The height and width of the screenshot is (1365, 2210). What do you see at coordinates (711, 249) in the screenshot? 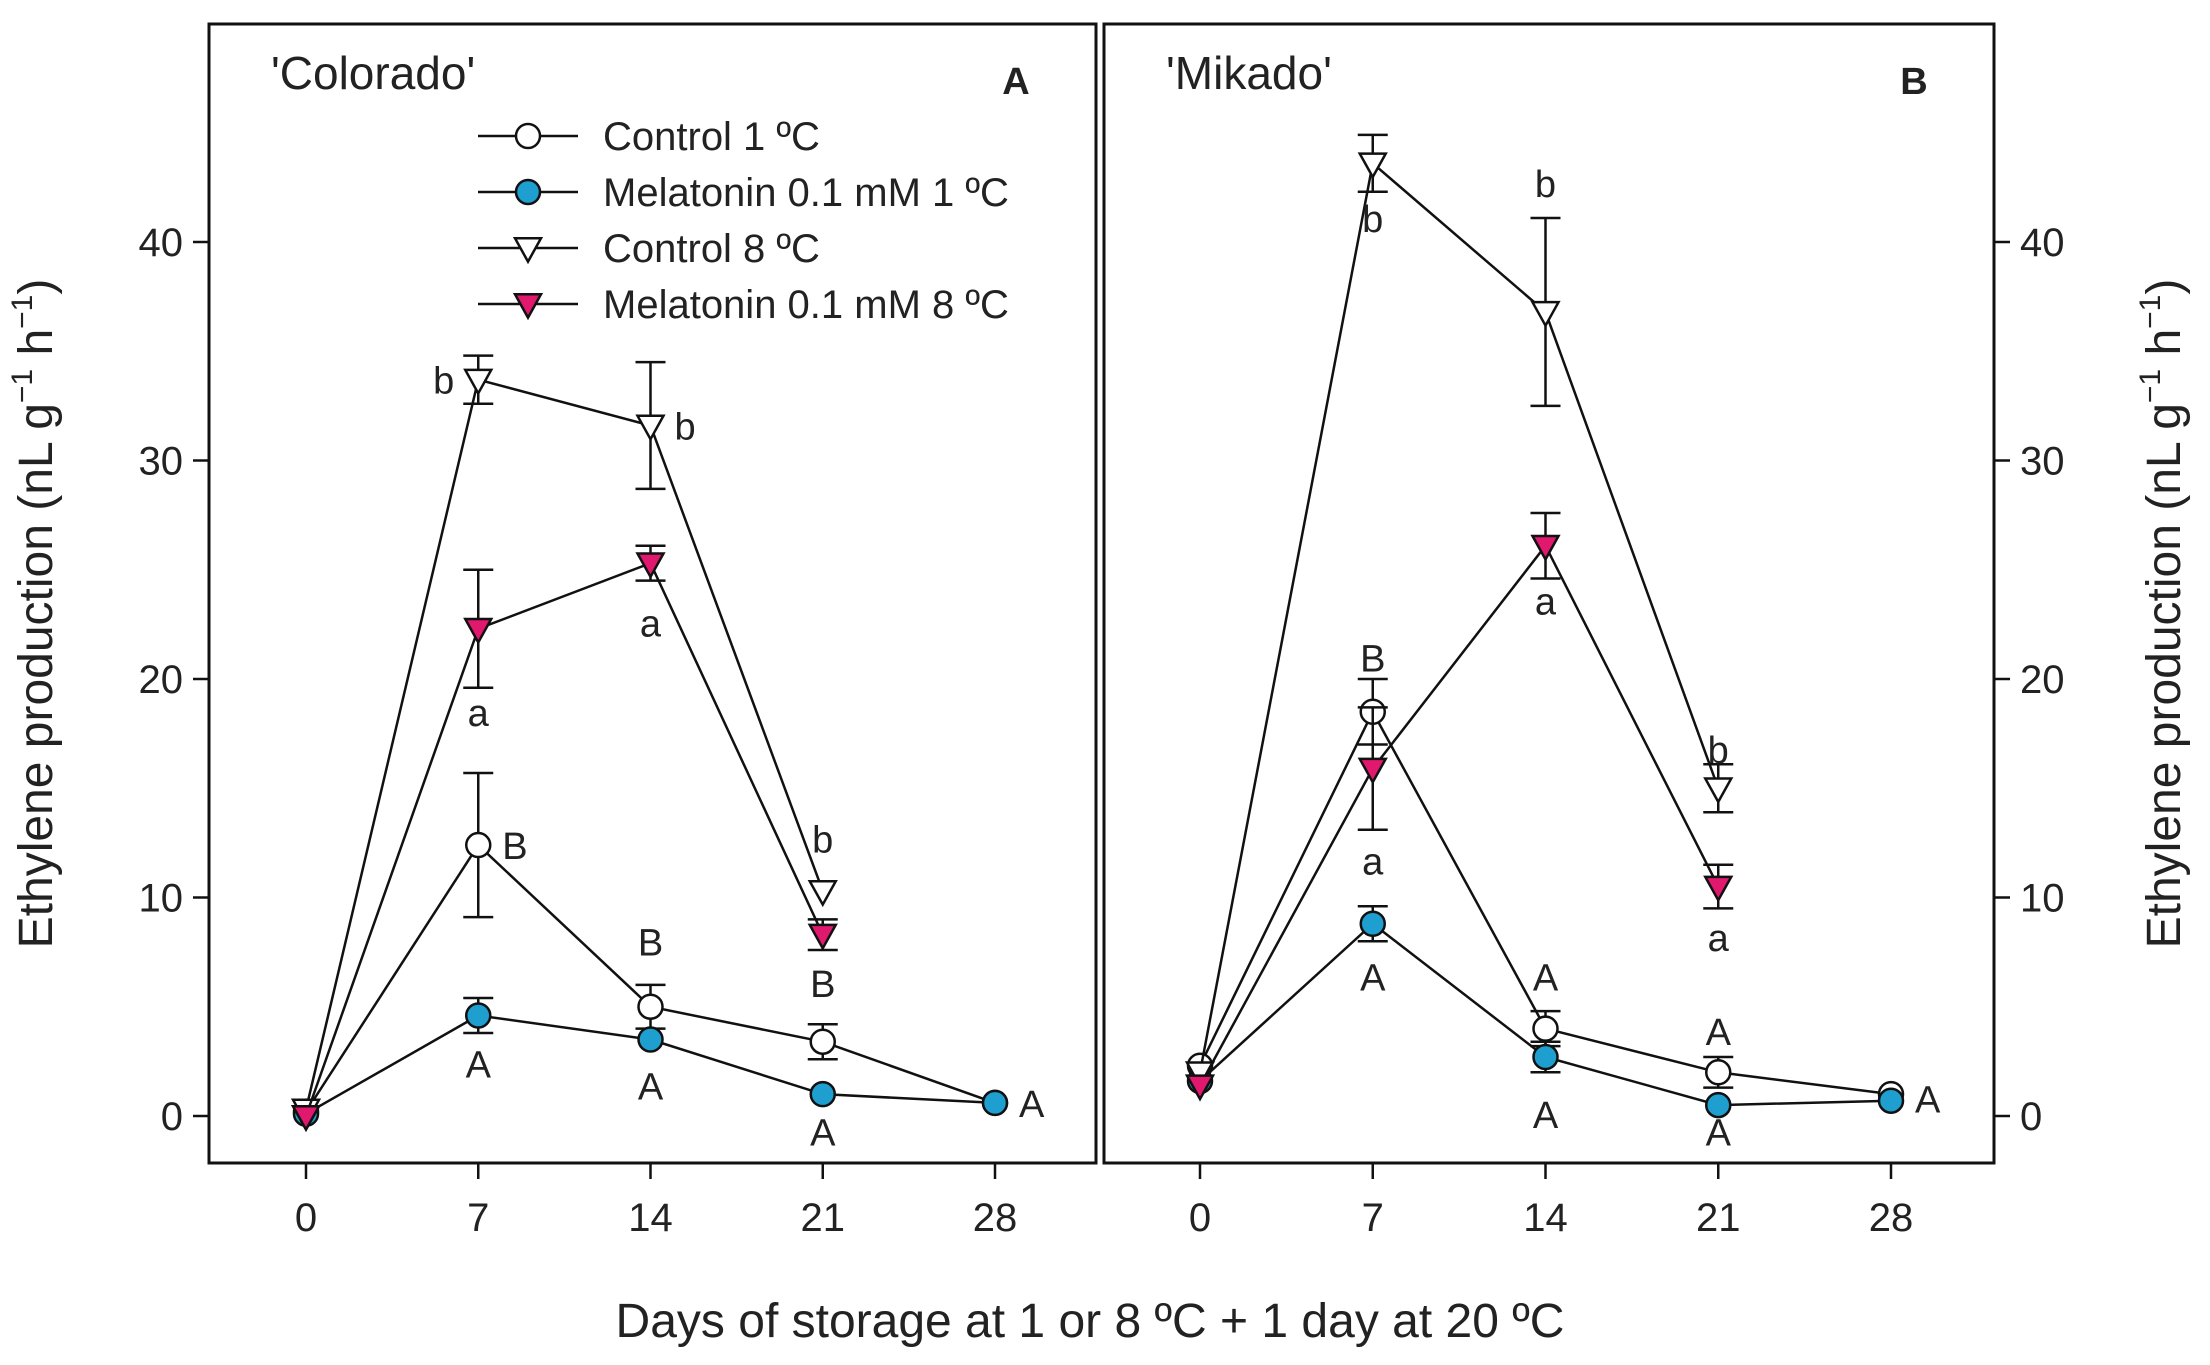
I see `legend-label: Control 8 ºC` at bounding box center [711, 249].